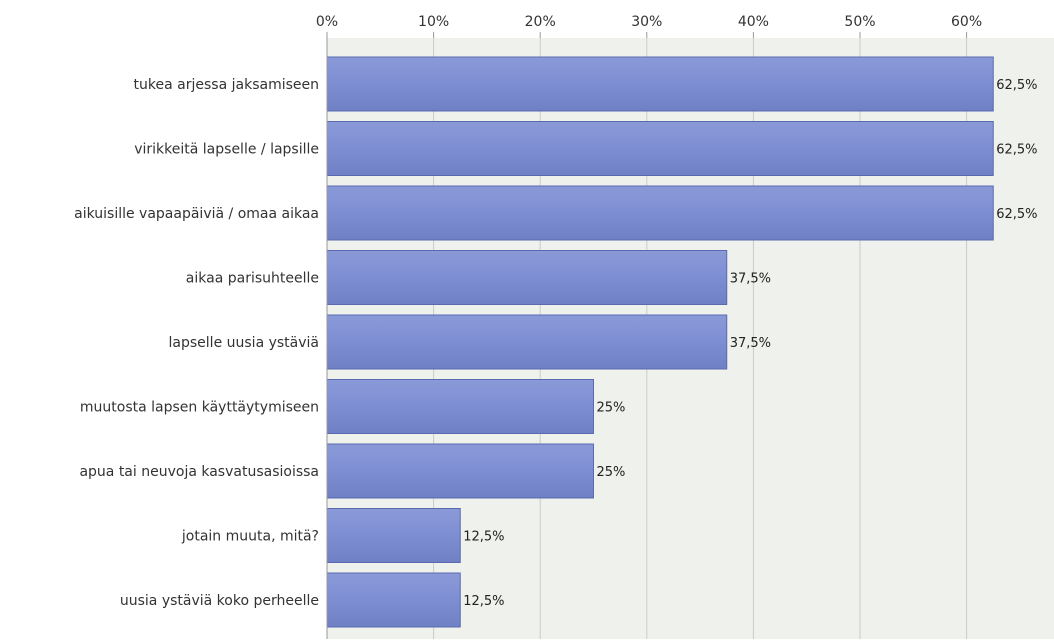  Describe the element at coordinates (966, 22) in the screenshot. I see `x-tick-label: 60%` at that location.